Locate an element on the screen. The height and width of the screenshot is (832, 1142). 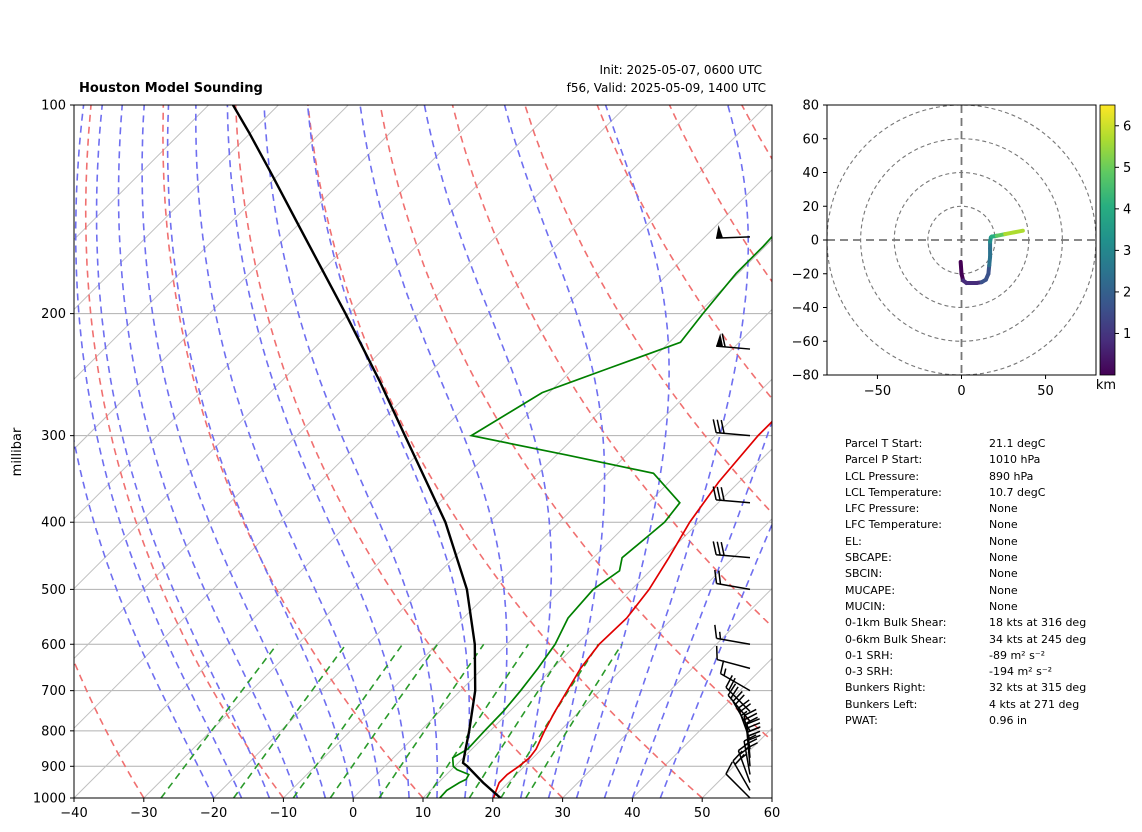
dry-adiabat is located at coordinates (184, 451).